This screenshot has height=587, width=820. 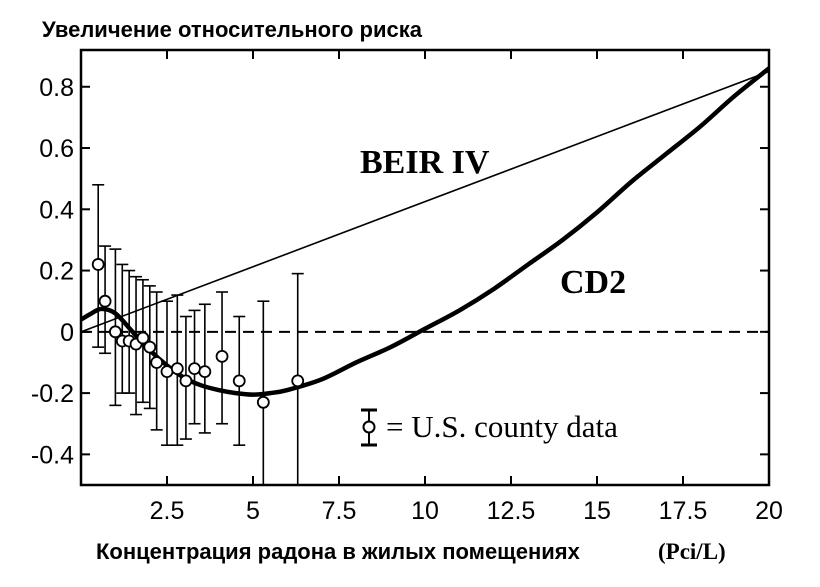 I want to click on x-axis-unit: (Pci/L), so click(x=692, y=551).